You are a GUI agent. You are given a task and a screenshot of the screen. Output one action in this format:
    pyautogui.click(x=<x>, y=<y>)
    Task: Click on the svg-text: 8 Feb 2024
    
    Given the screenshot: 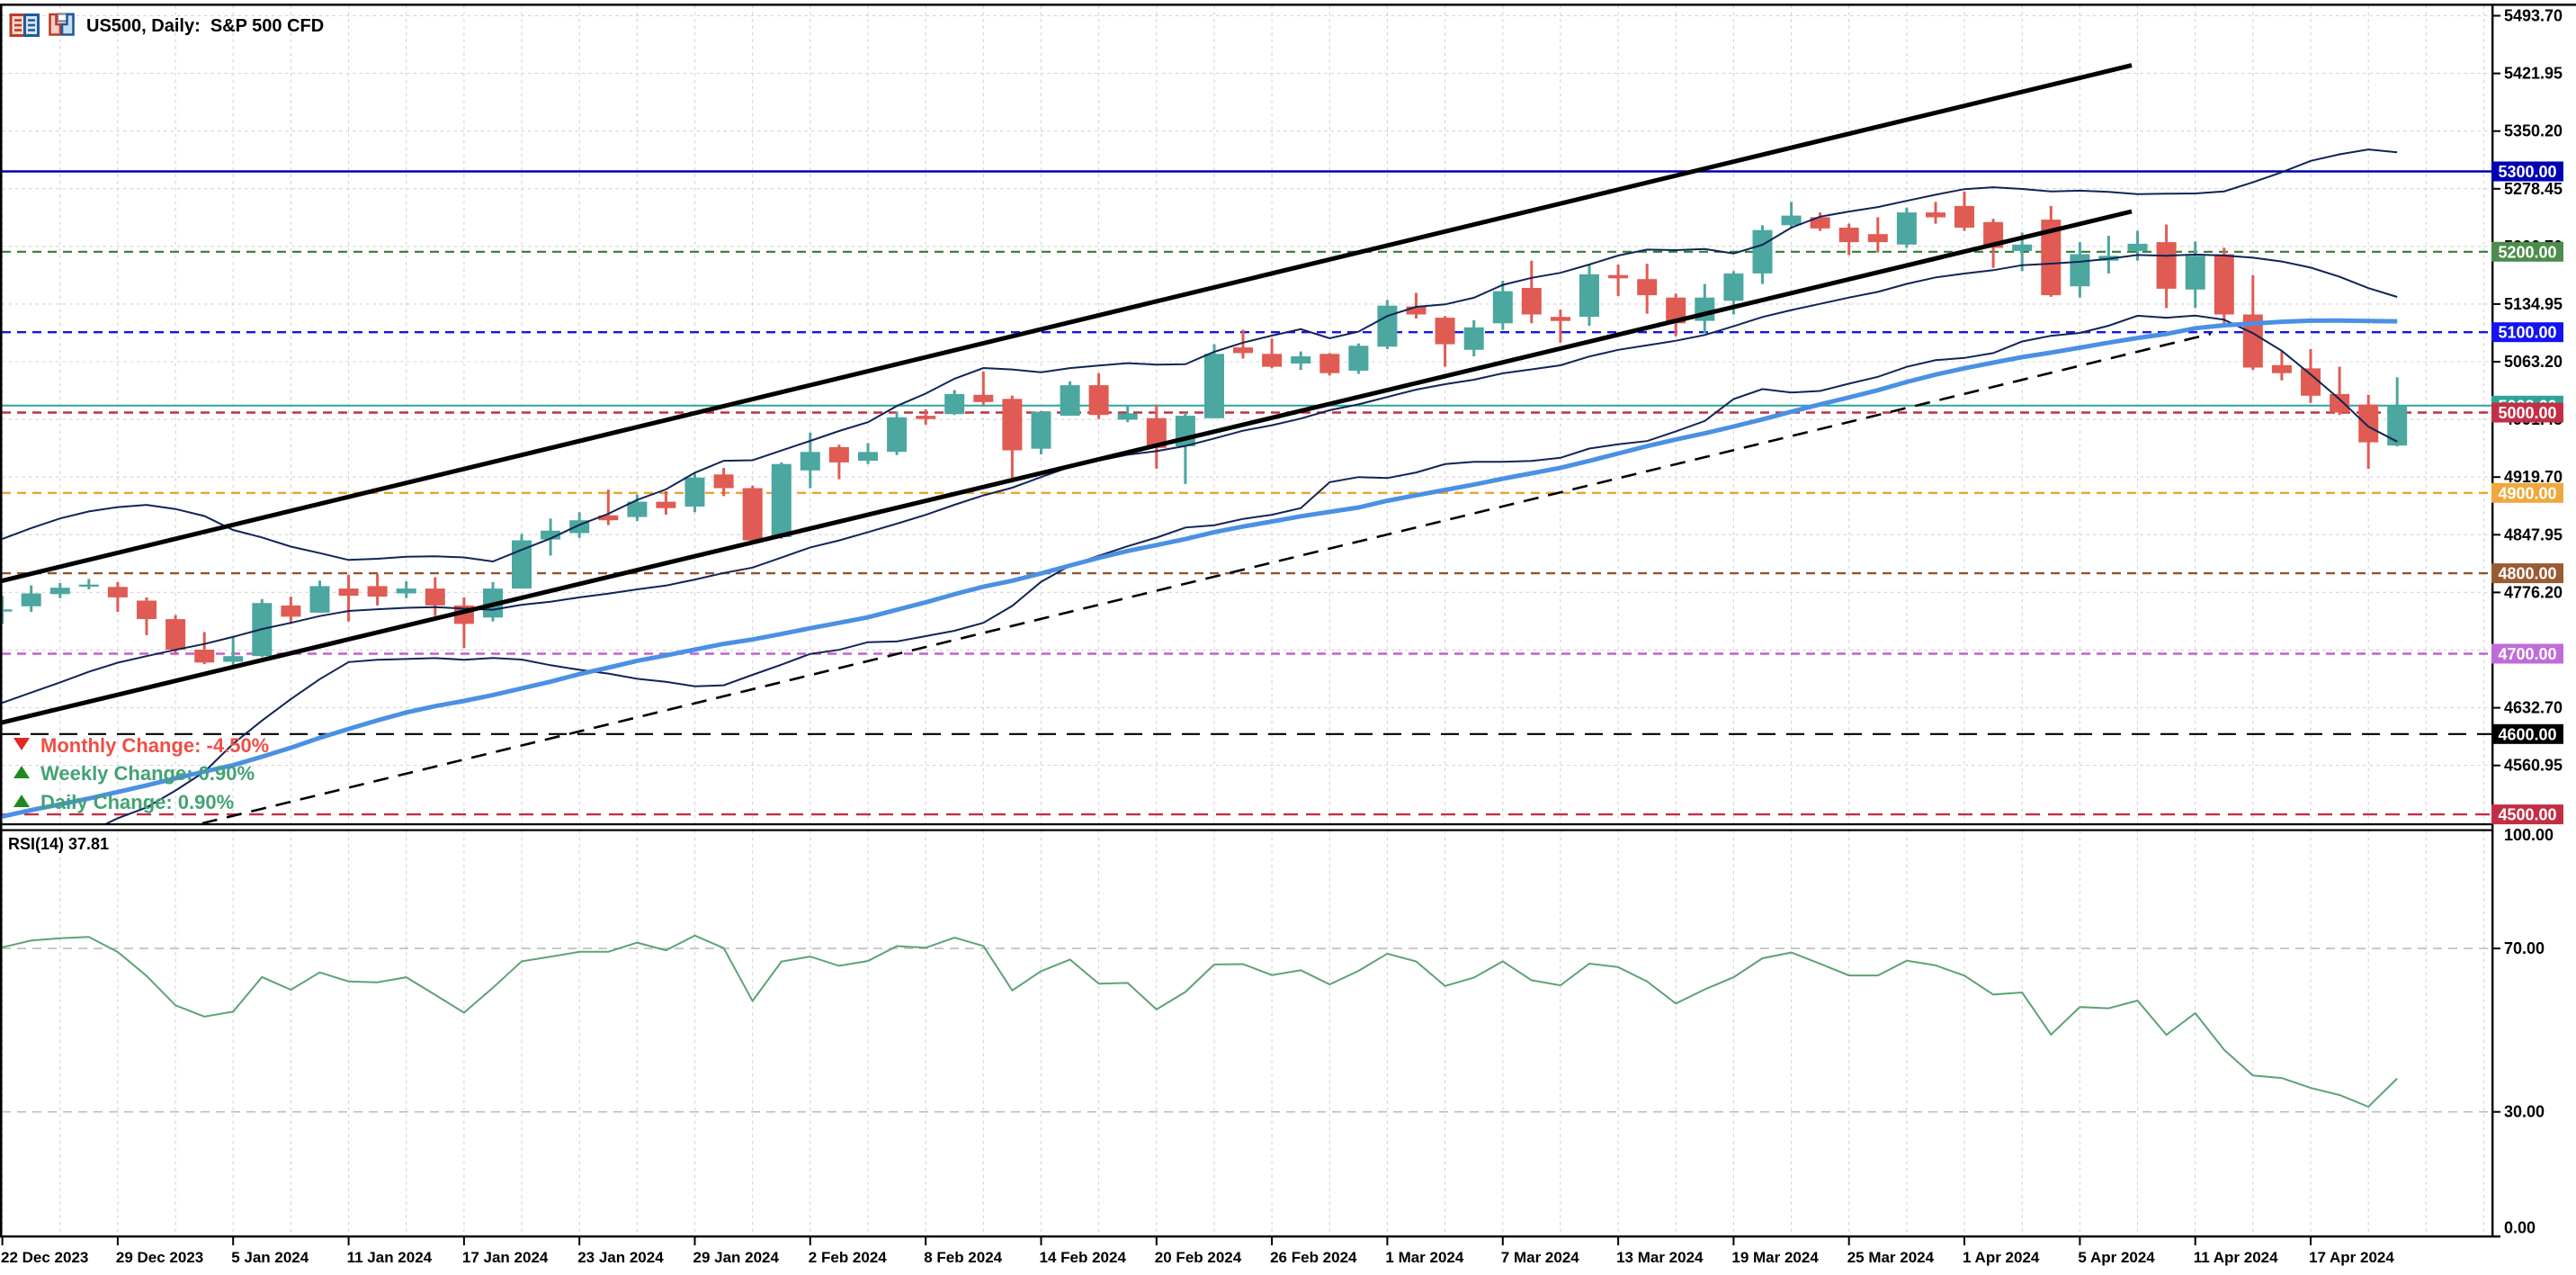 What is the action you would take?
    pyautogui.click(x=963, y=1257)
    